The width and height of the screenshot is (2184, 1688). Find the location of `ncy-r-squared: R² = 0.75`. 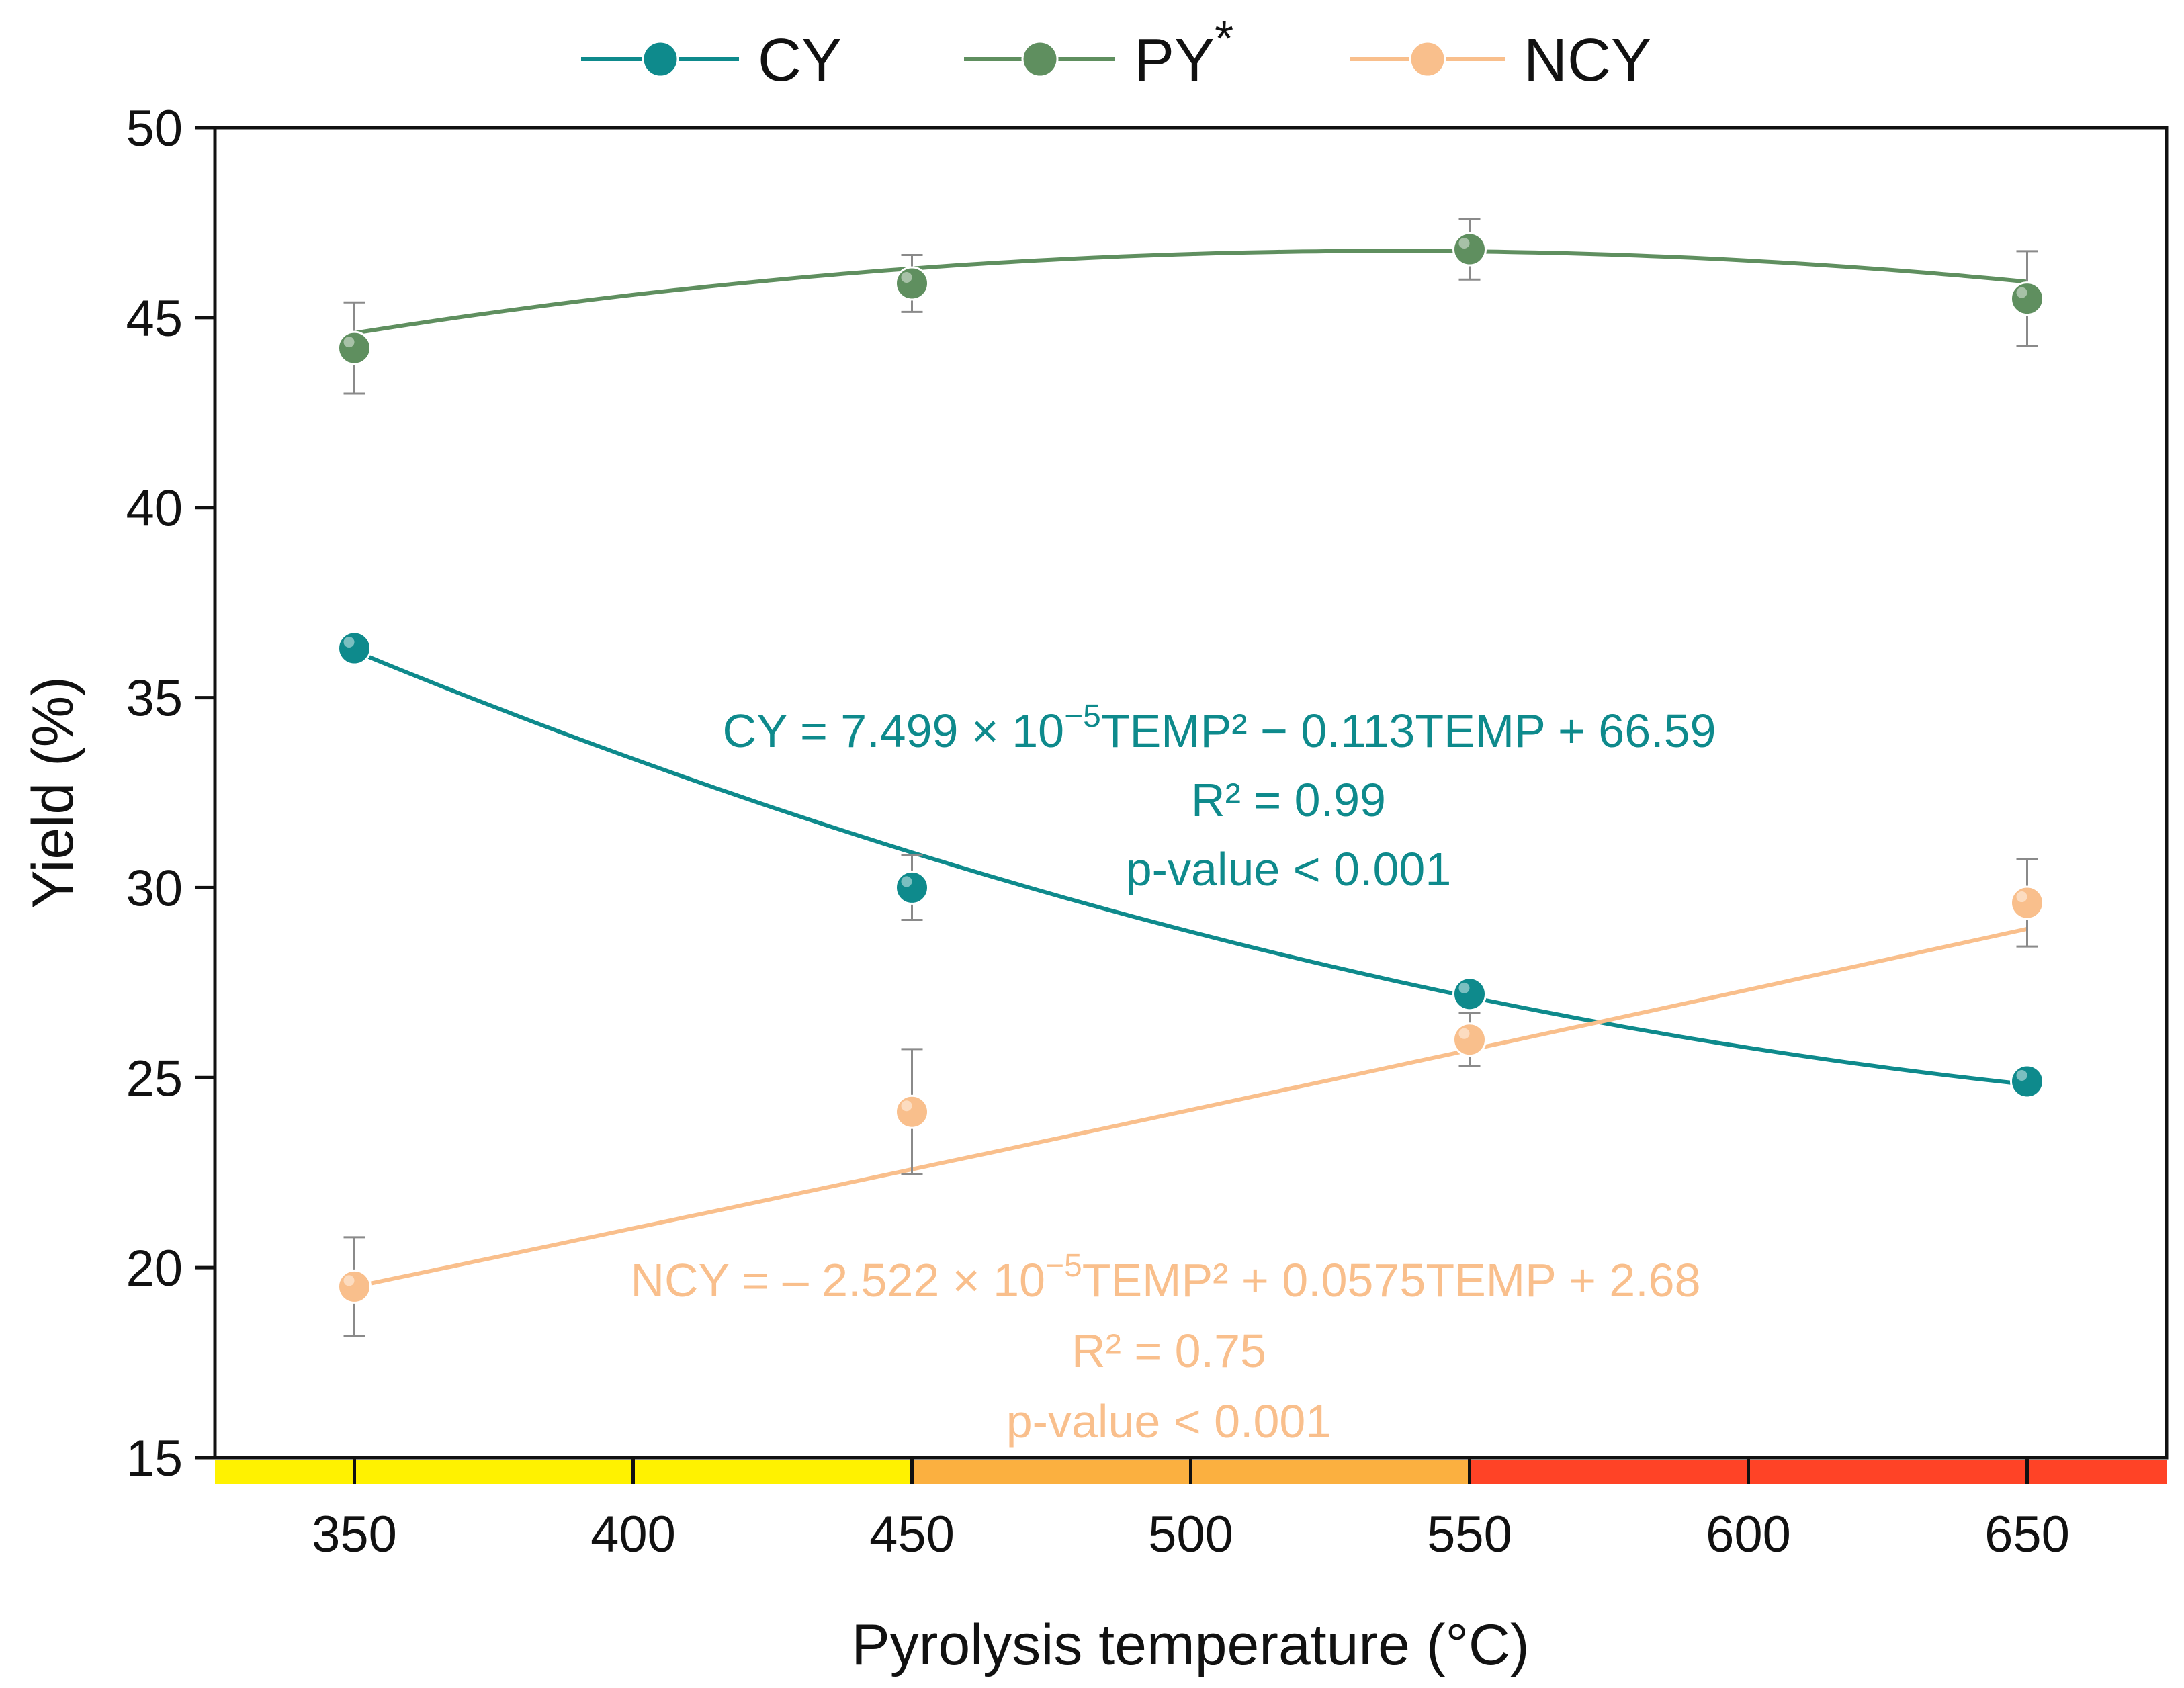

ncy-r-squared: R² = 0.75 is located at coordinates (1169, 1351).